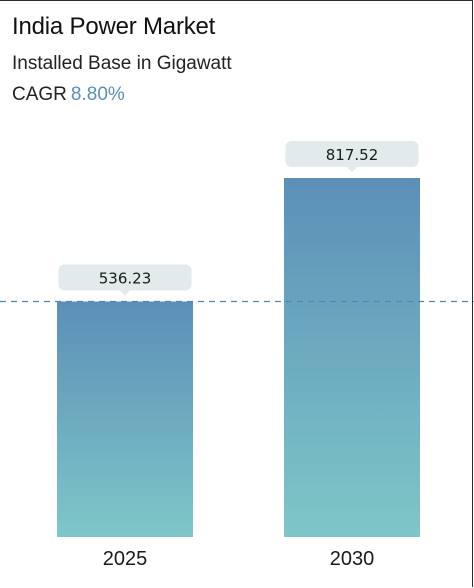 This screenshot has height=588, width=474. What do you see at coordinates (125, 419) in the screenshot?
I see `bar-2025` at bounding box center [125, 419].